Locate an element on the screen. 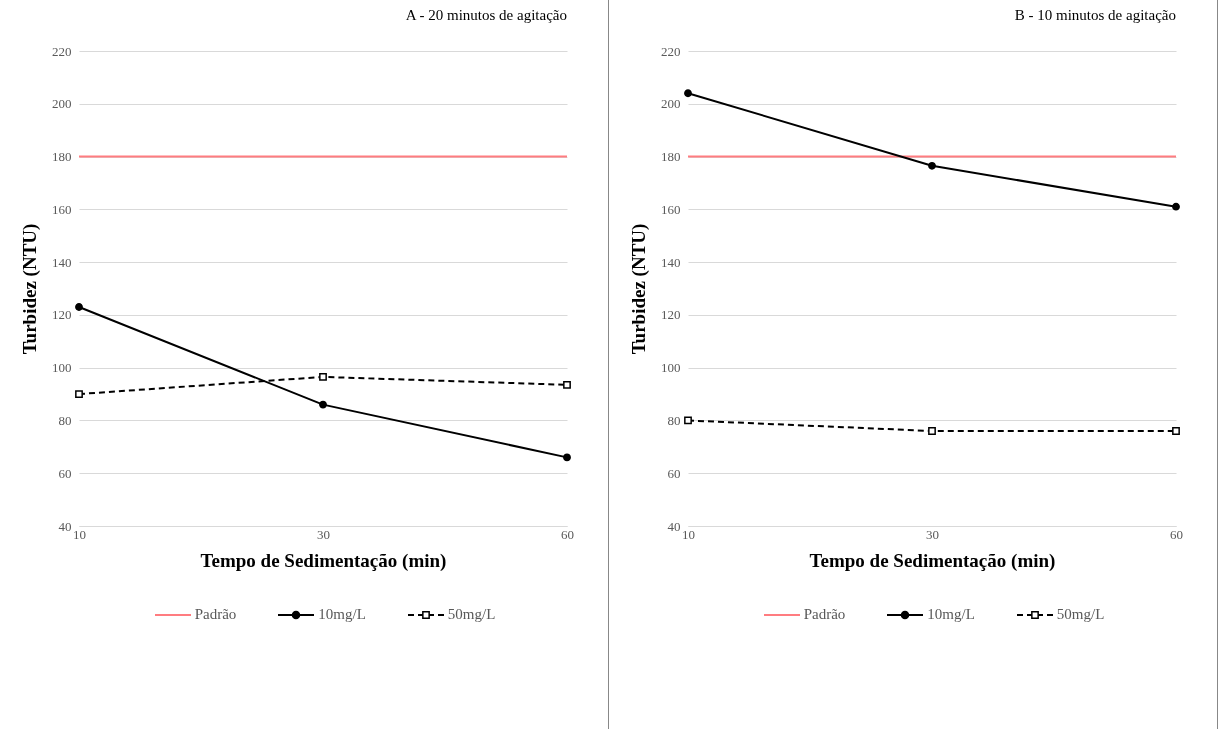 This screenshot has width=1218, height=729. chart-title: B - 10 minutos de agitação is located at coordinates (1095, 15).